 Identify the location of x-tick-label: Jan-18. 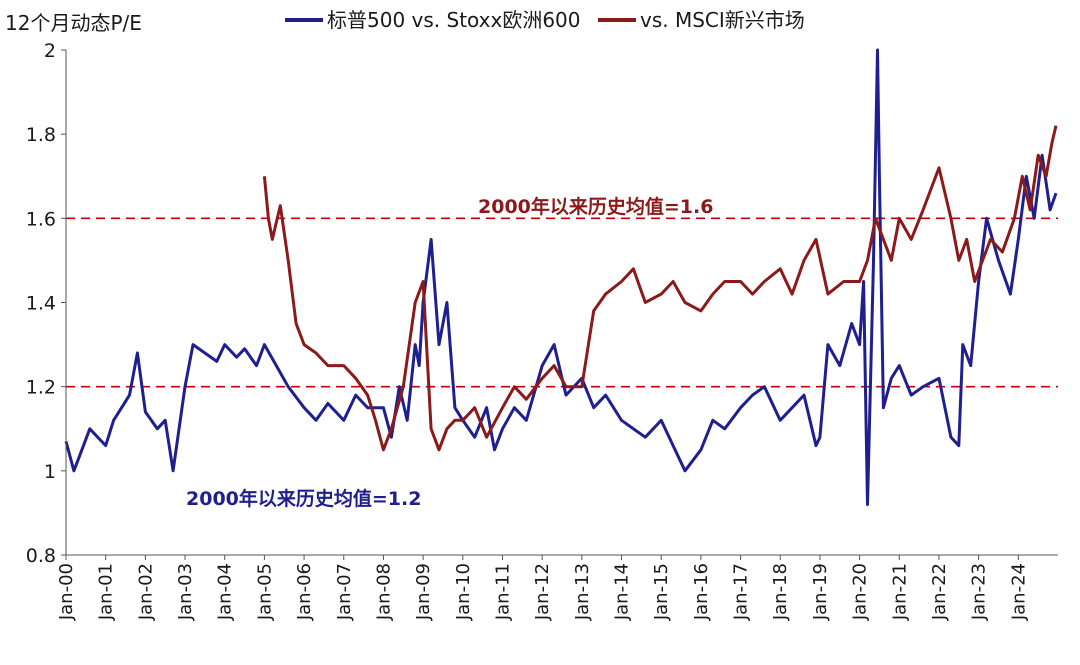
(780, 592).